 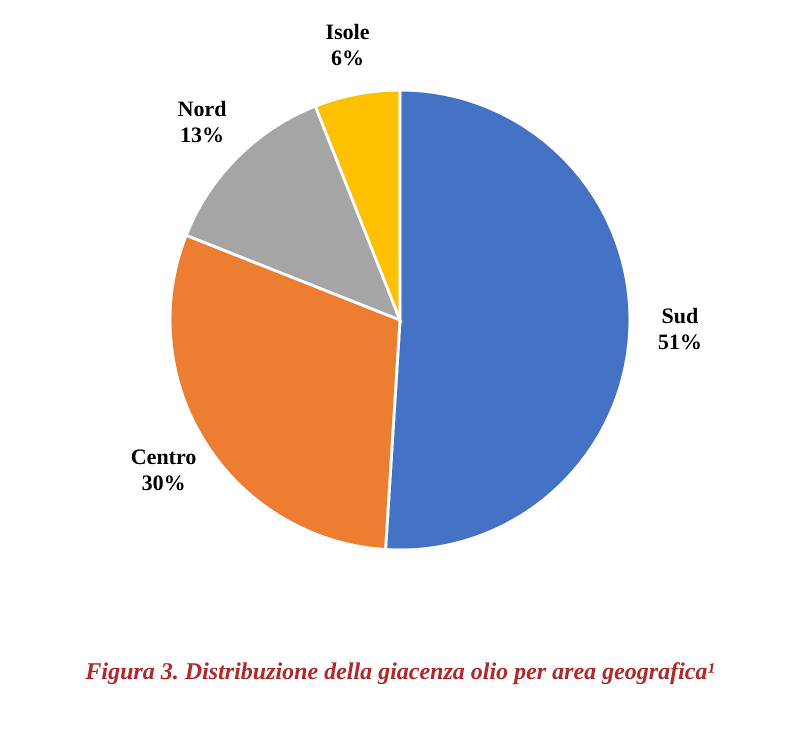 I want to click on data-label: 51%, so click(x=680, y=341).